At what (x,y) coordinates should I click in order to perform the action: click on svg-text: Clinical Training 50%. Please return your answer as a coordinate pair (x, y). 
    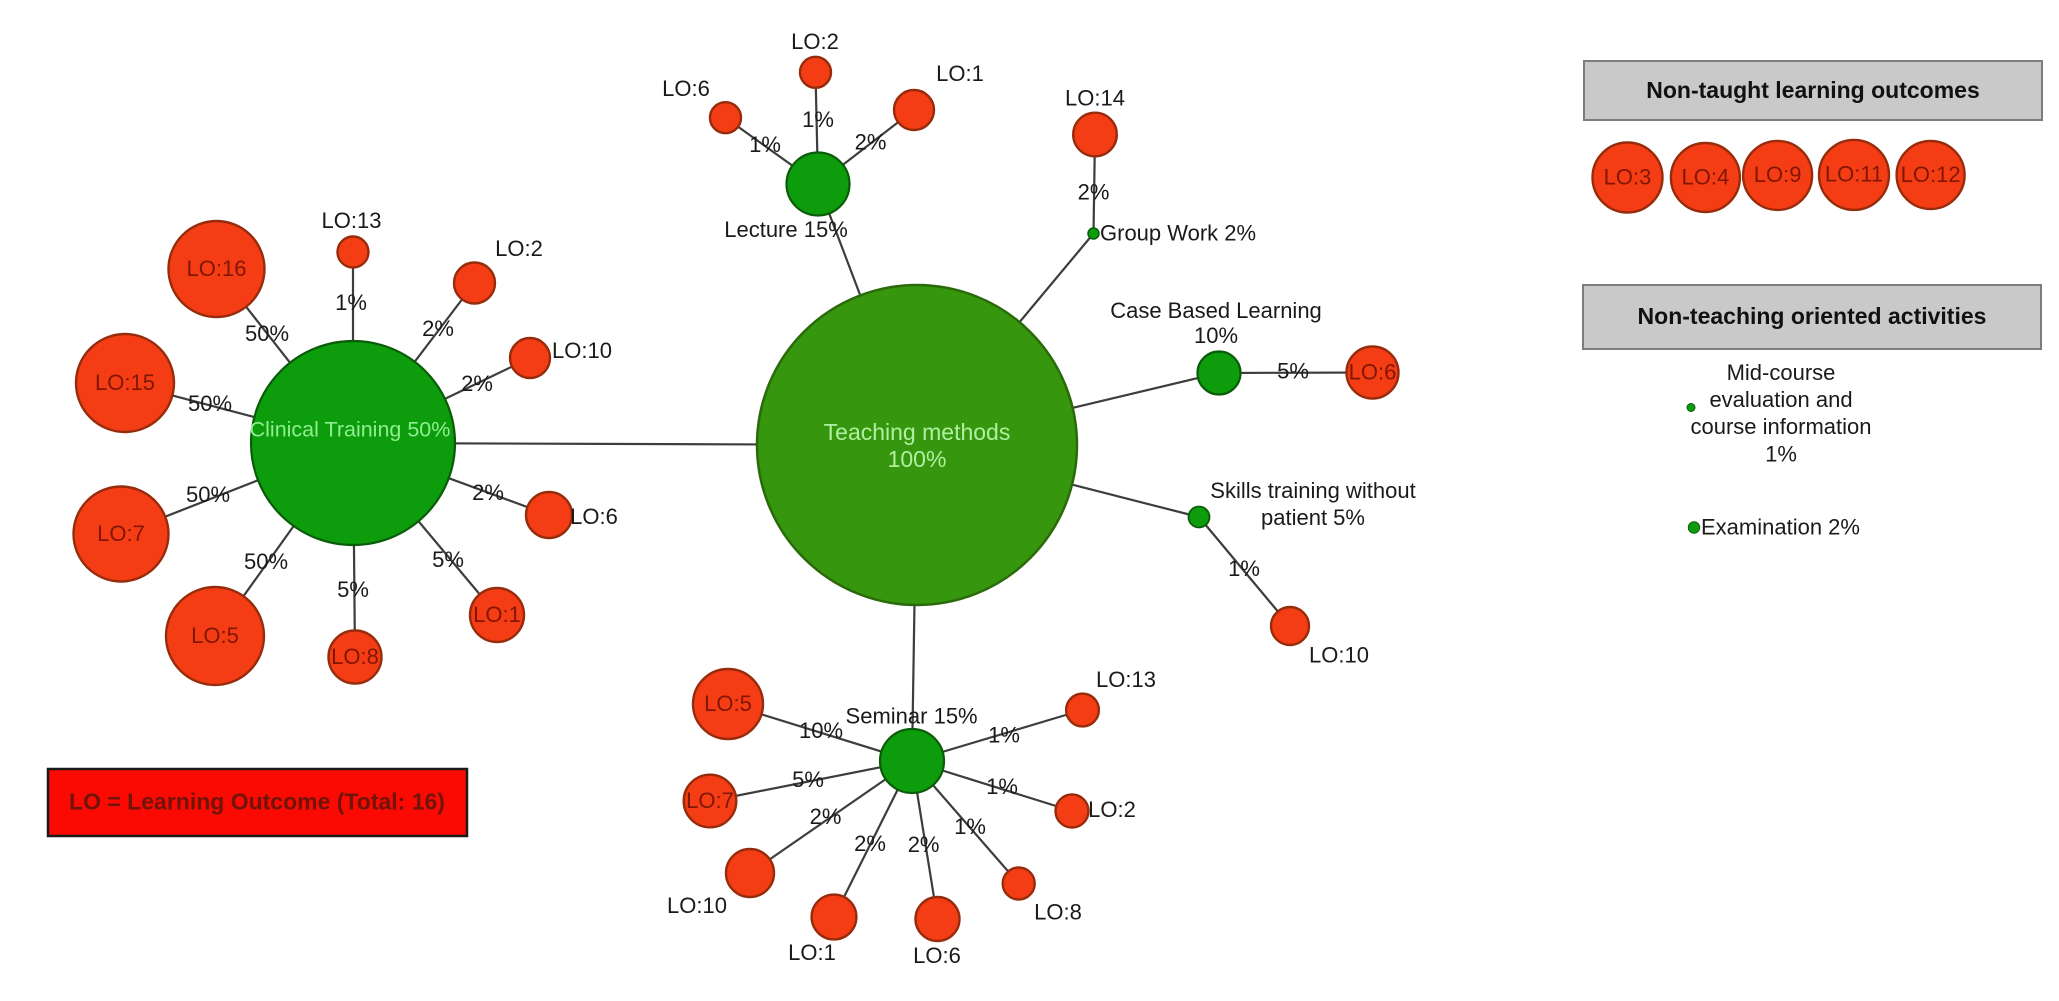
    Looking at the image, I should click on (350, 430).